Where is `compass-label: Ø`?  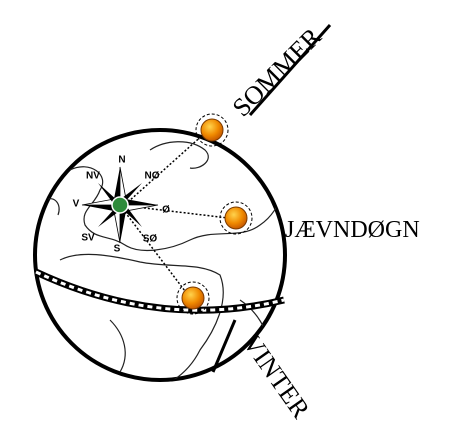 compass-label: Ø is located at coordinates (166, 210).